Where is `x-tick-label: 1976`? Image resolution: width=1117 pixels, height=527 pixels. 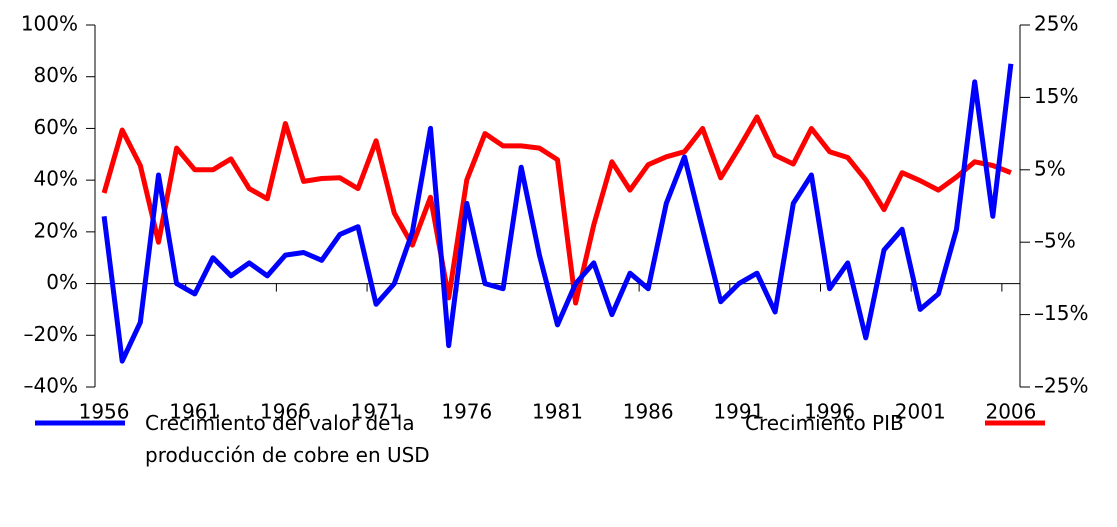
x-tick-label: 1976 is located at coordinates (466, 412).